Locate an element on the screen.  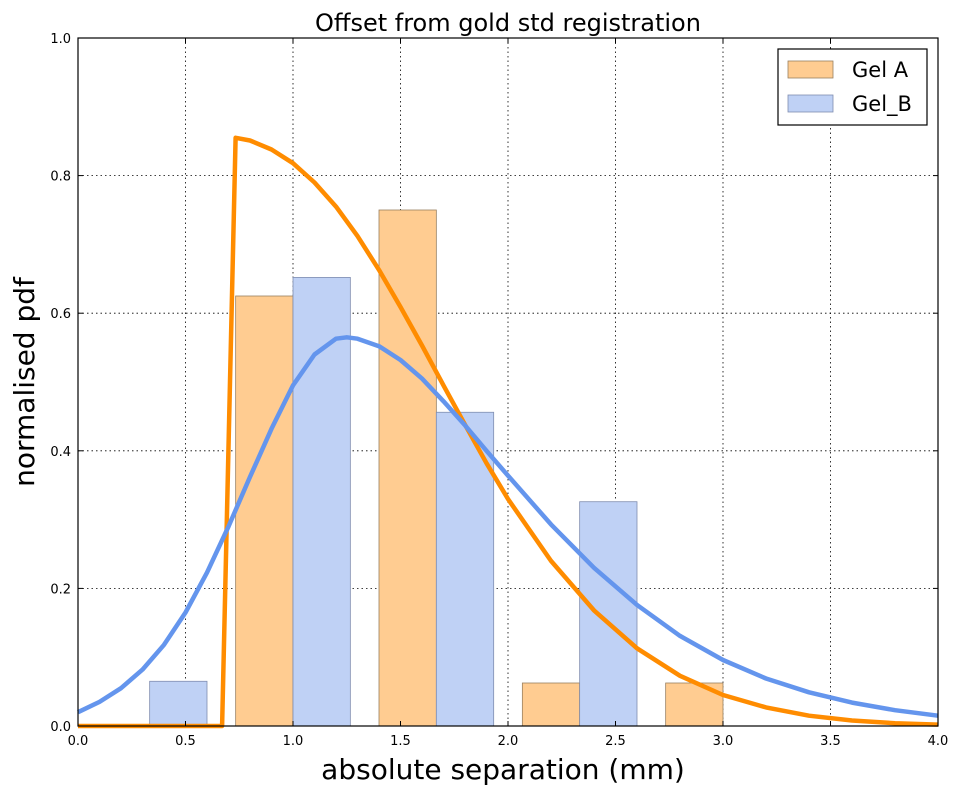
x-tick-label: 2.0 is located at coordinates (508, 741).